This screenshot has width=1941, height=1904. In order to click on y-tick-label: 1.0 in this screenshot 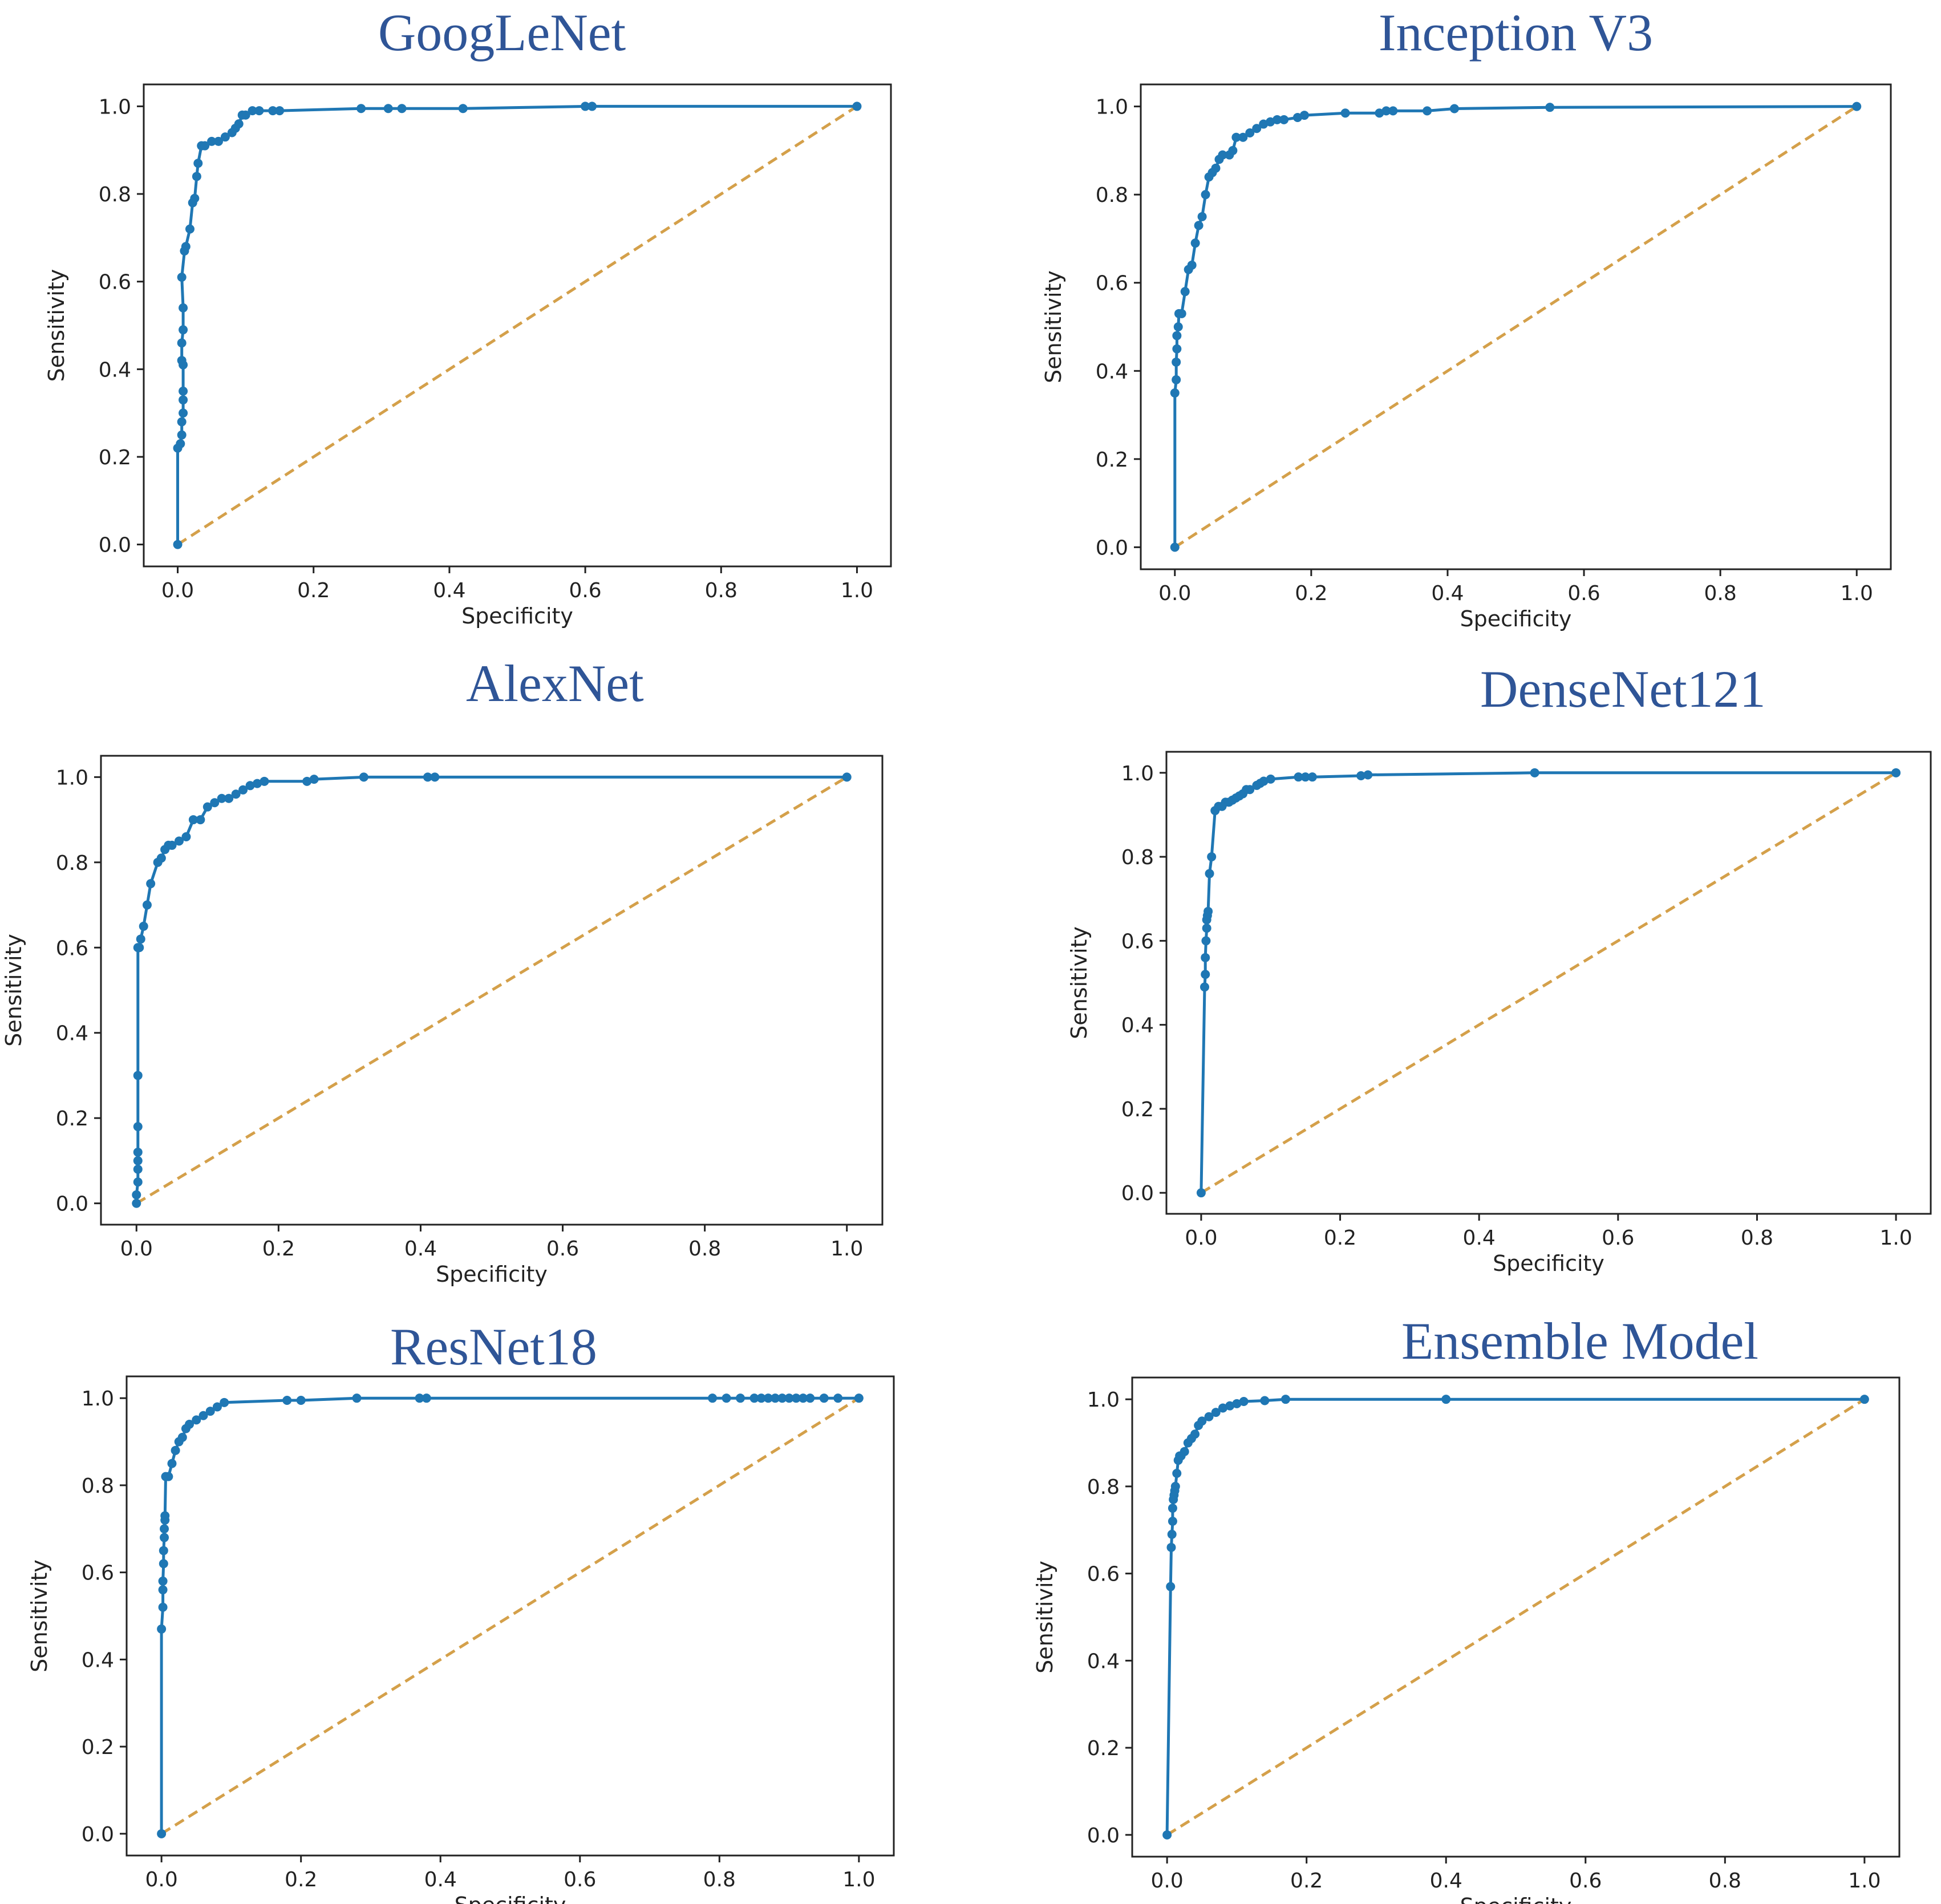, I will do `click(72, 777)`.